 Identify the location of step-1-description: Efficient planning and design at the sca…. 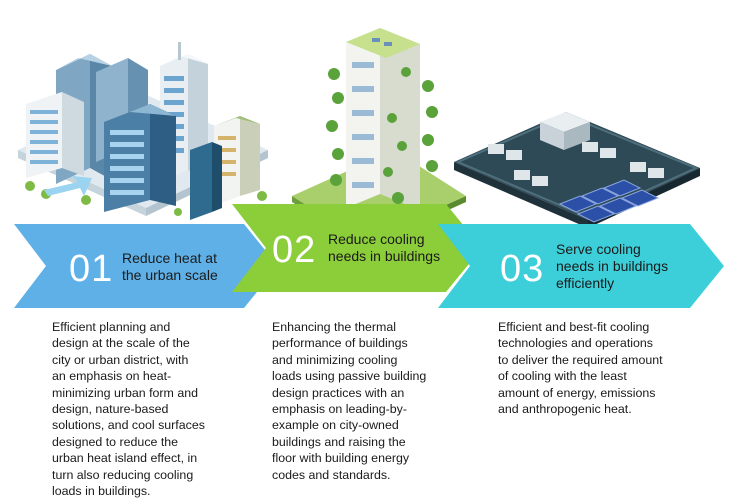
(128, 409).